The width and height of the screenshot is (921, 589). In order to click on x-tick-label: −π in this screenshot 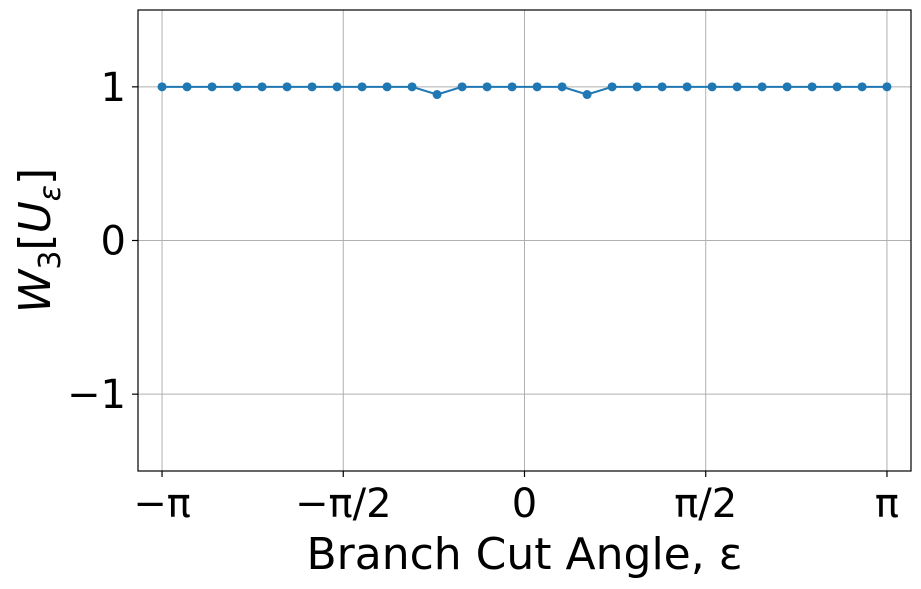, I will do `click(162, 504)`.